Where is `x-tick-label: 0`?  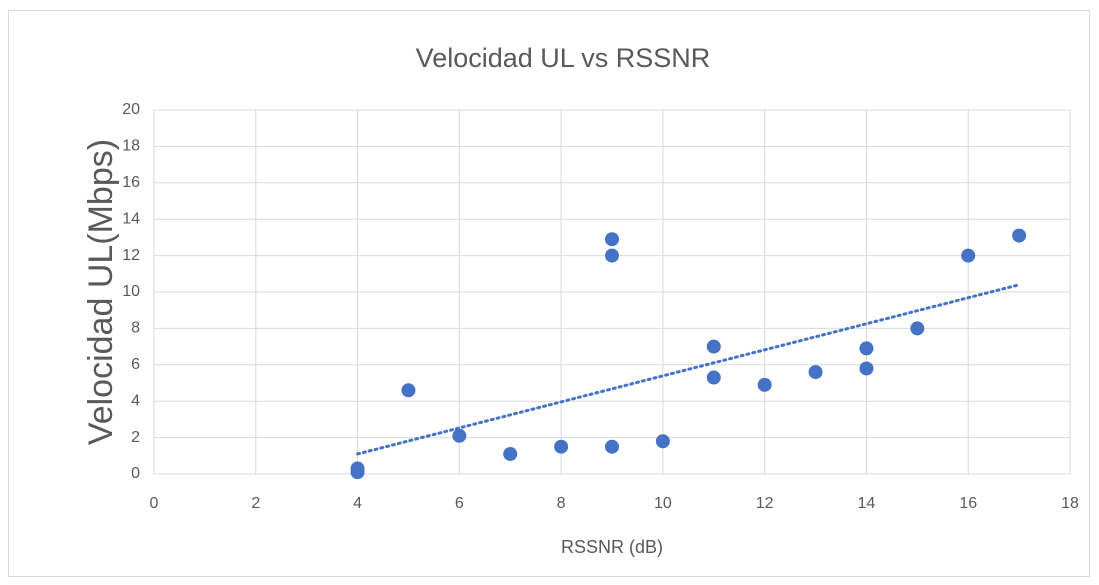
x-tick-label: 0 is located at coordinates (154, 503).